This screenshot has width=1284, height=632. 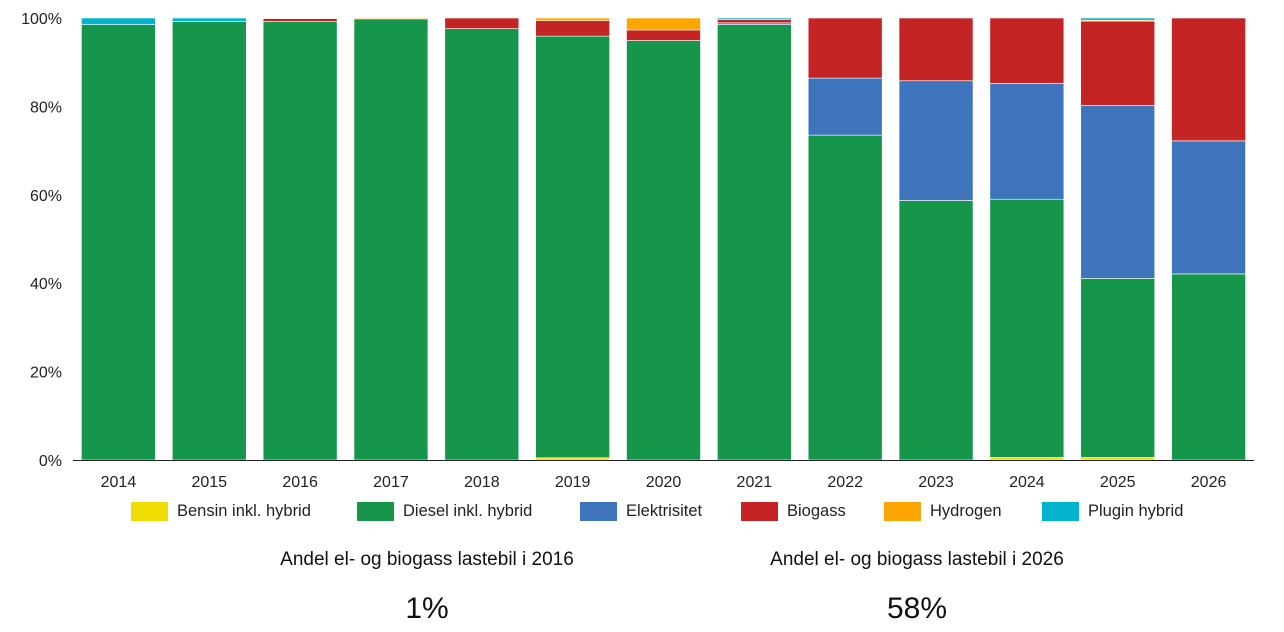 I want to click on x-tick-label: 2019, so click(x=573, y=482).